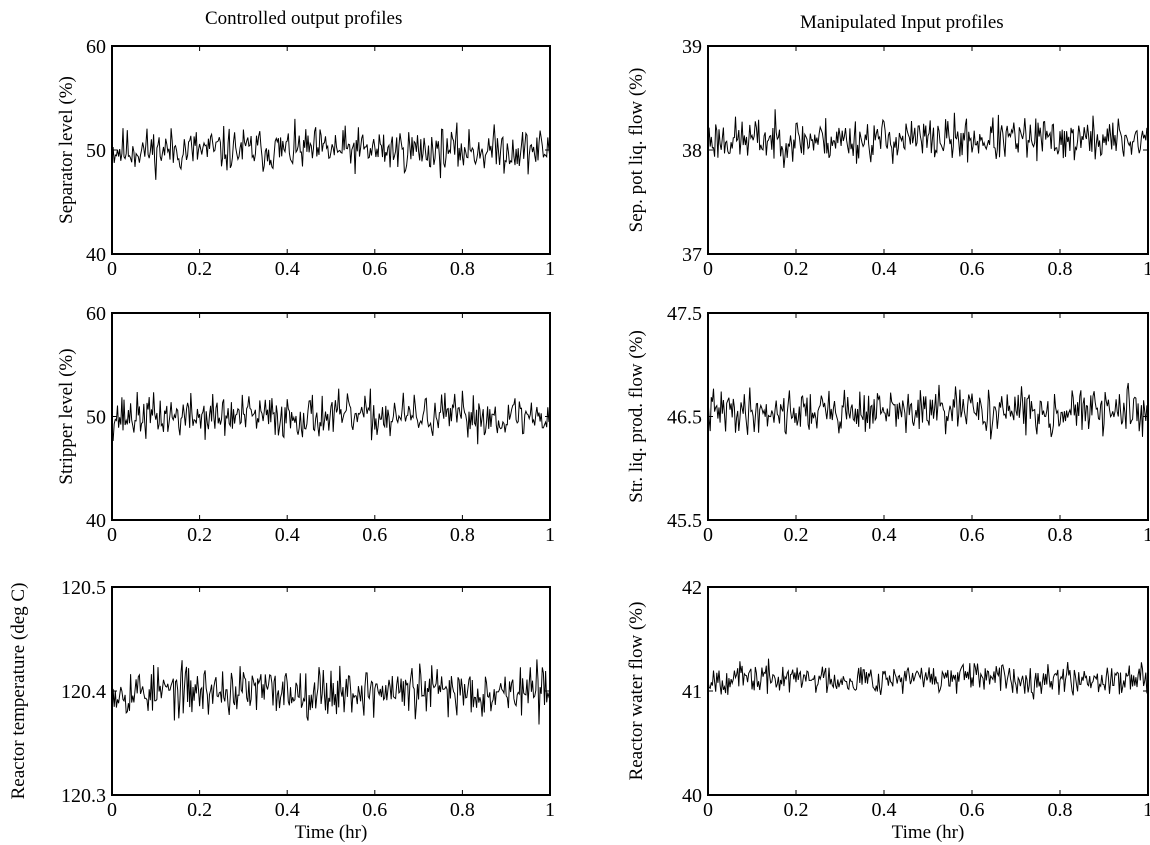 This screenshot has width=1150, height=845. I want to click on y-tick-label: 46.5, so click(684, 418).